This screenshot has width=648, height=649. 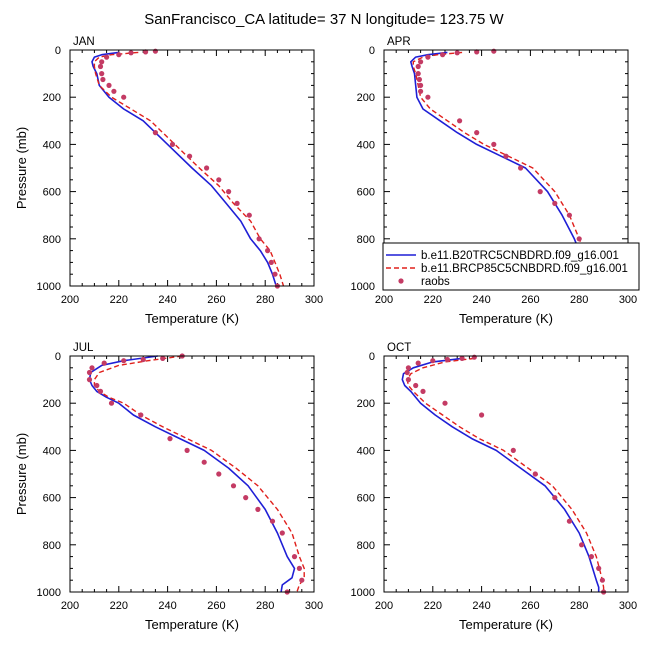 What do you see at coordinates (84, 42) in the screenshot?
I see `panel-label: JAN` at bounding box center [84, 42].